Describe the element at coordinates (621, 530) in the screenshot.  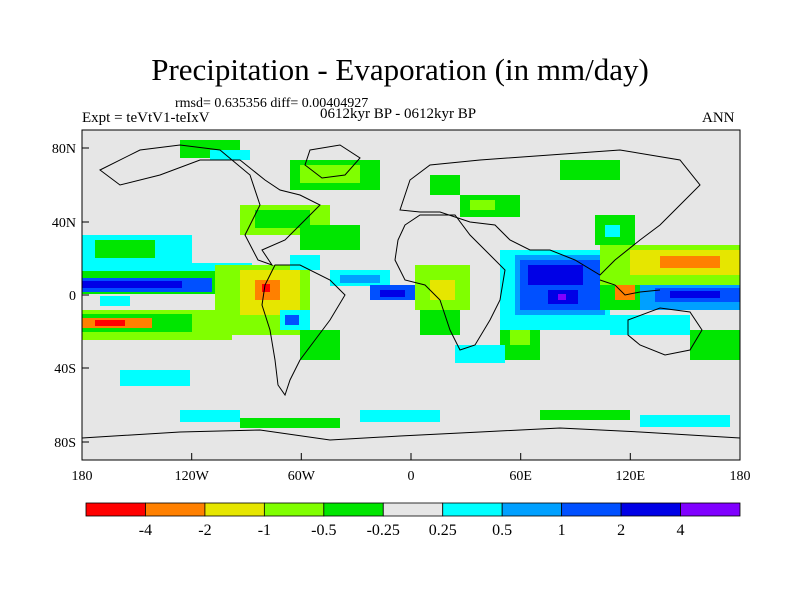
I see `colorbar-label: 2` at that location.